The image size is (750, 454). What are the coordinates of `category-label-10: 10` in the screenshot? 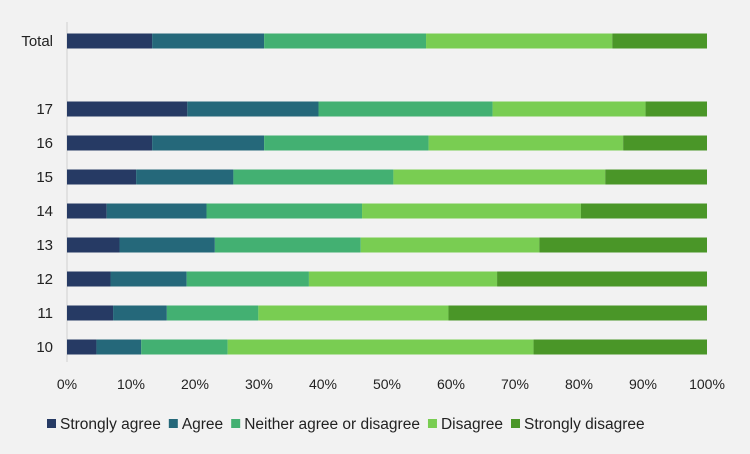 It's located at (44, 347).